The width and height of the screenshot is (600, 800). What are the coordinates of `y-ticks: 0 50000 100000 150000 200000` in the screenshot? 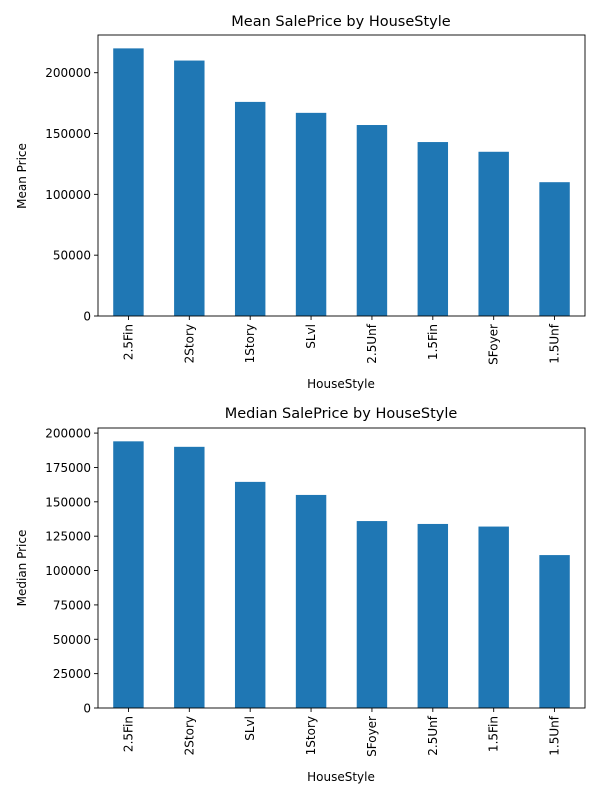 It's located at (71, 195).